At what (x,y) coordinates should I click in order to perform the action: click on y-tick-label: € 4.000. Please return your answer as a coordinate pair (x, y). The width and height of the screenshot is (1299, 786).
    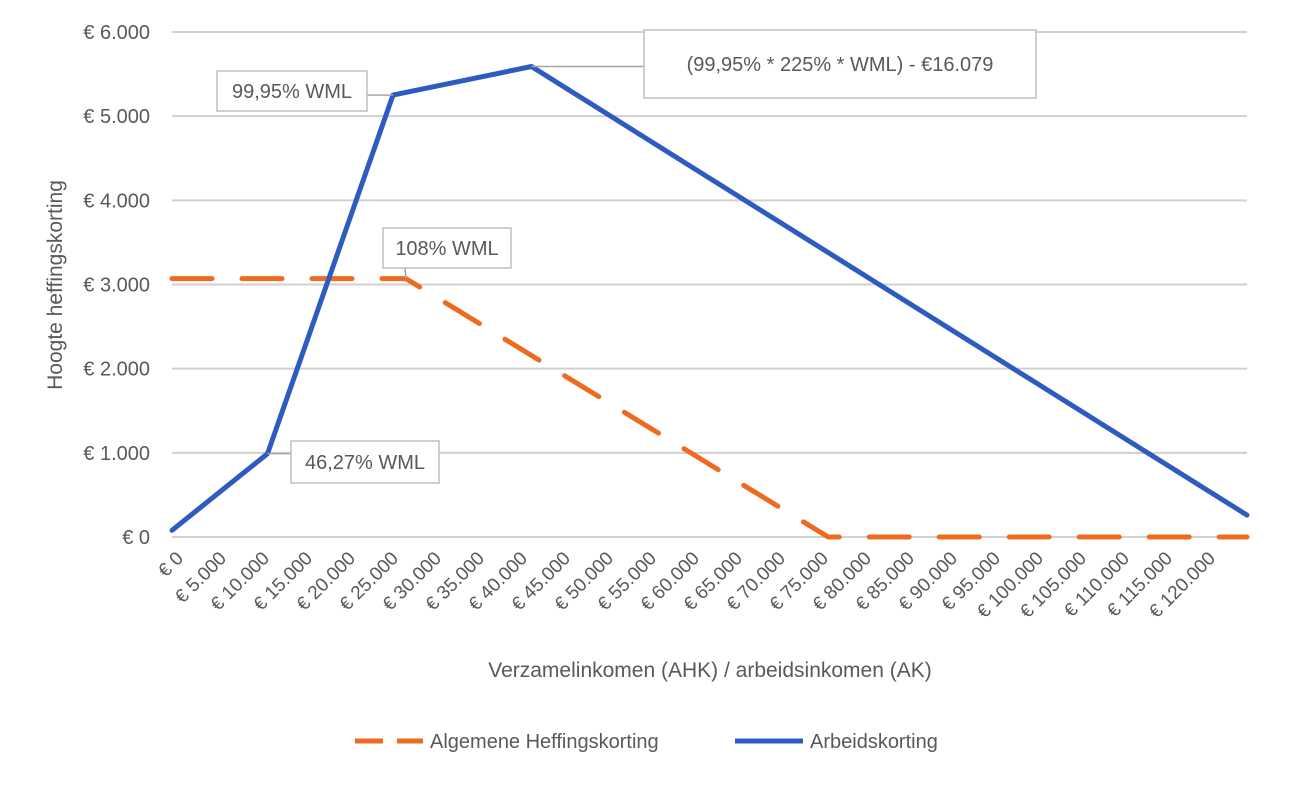
    Looking at the image, I should click on (116, 201).